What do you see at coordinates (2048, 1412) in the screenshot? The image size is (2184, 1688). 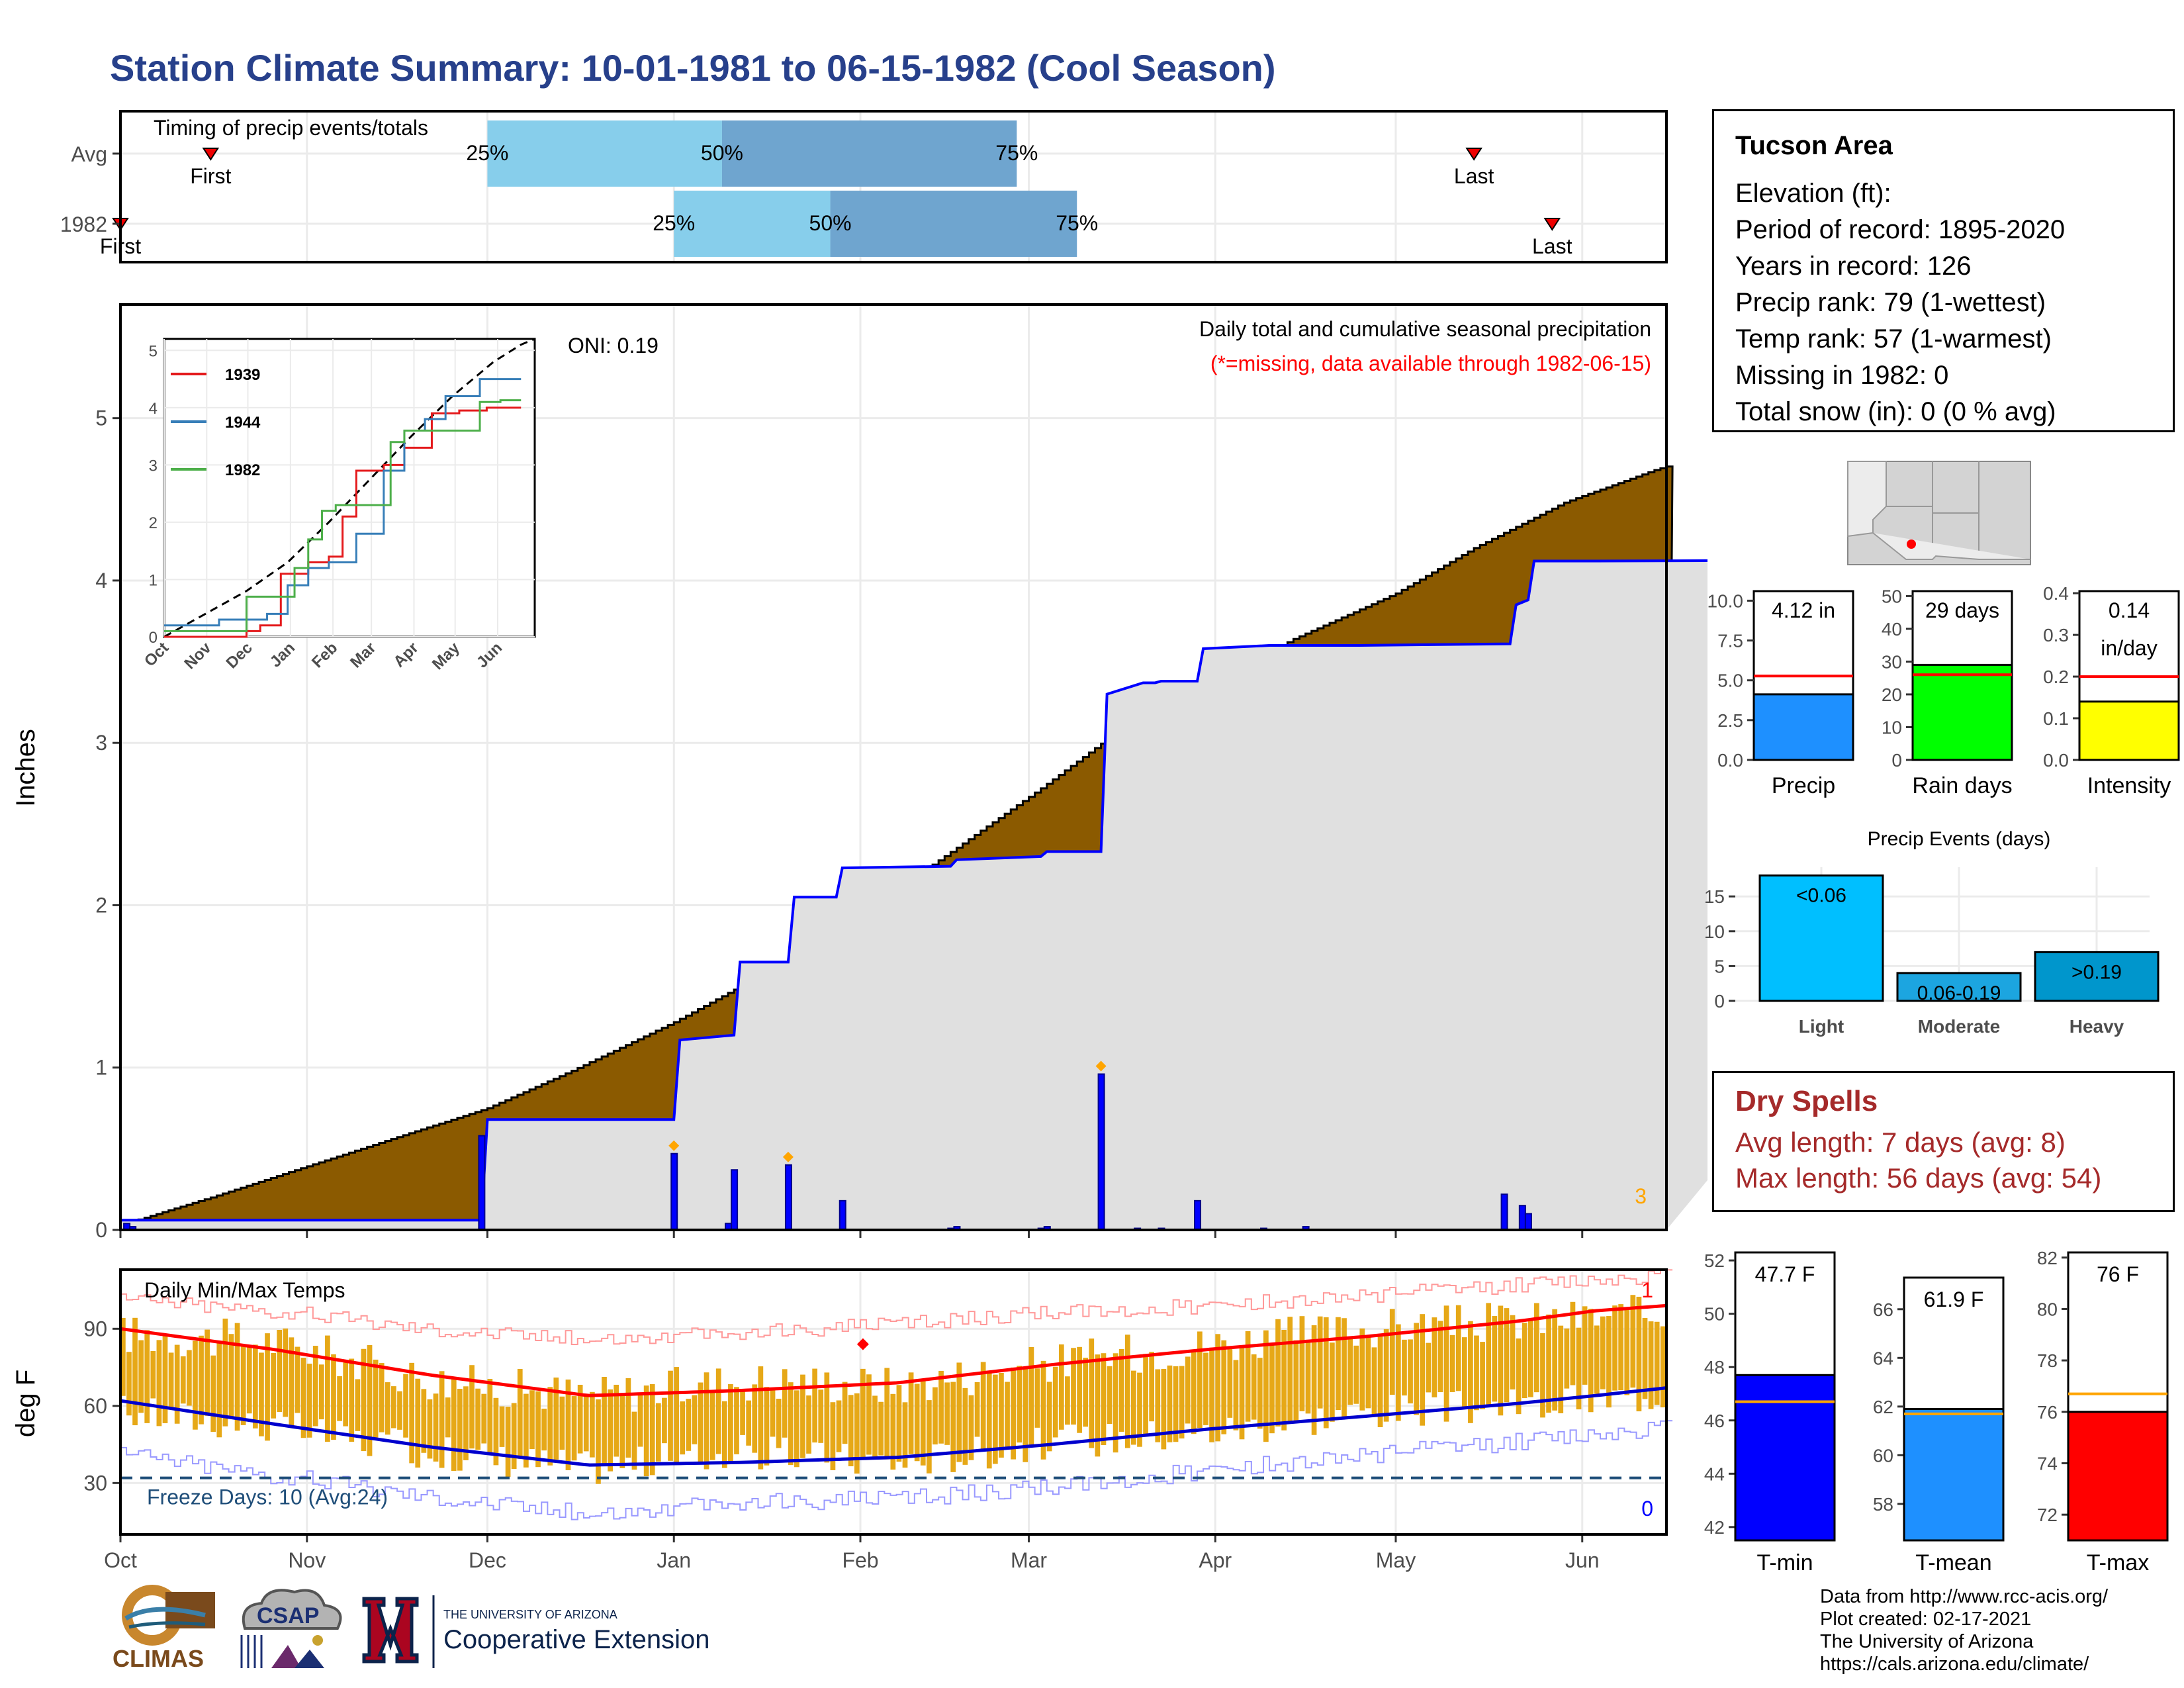 I see `temp-bar-ytick-label-T-max-76: 76` at bounding box center [2048, 1412].